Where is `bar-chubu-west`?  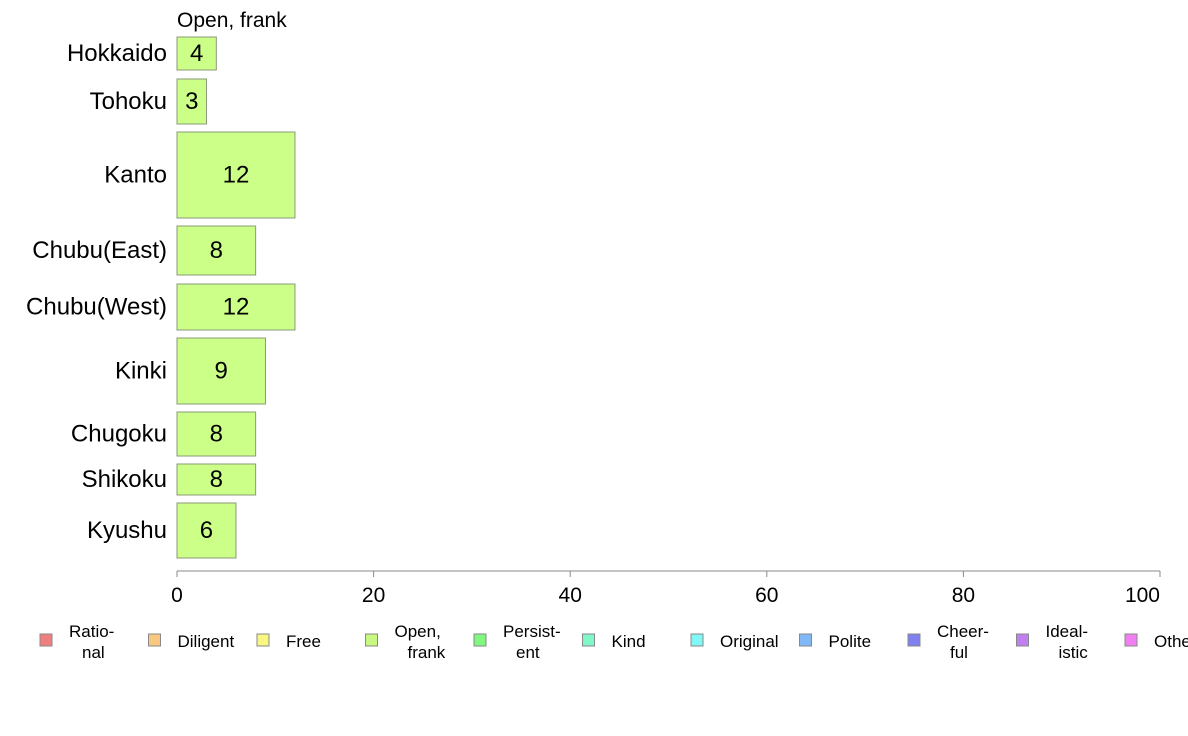 bar-chubu-west is located at coordinates (236, 307).